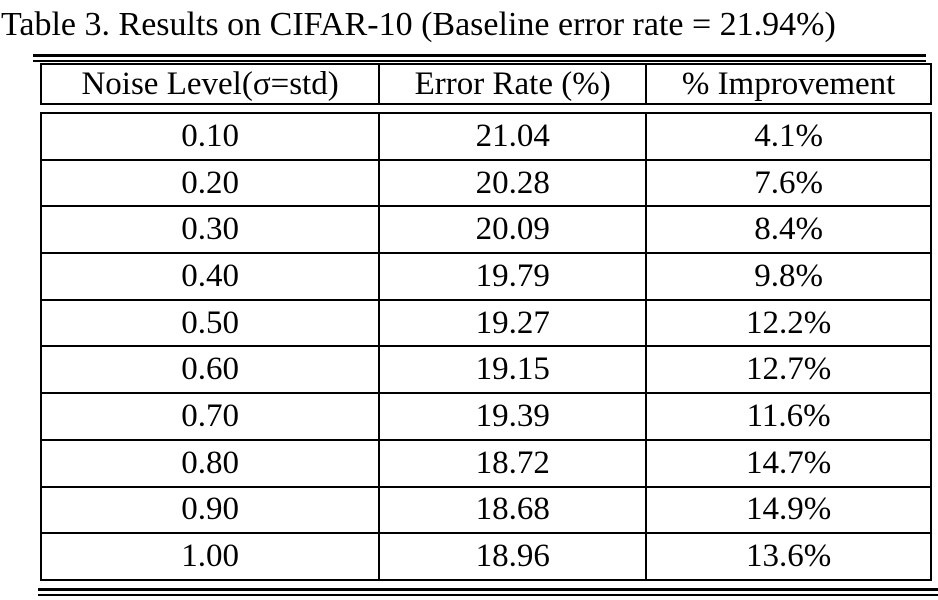  Describe the element at coordinates (513, 84) in the screenshot. I see `column-header-error-rate: Error Rate (%)` at that location.